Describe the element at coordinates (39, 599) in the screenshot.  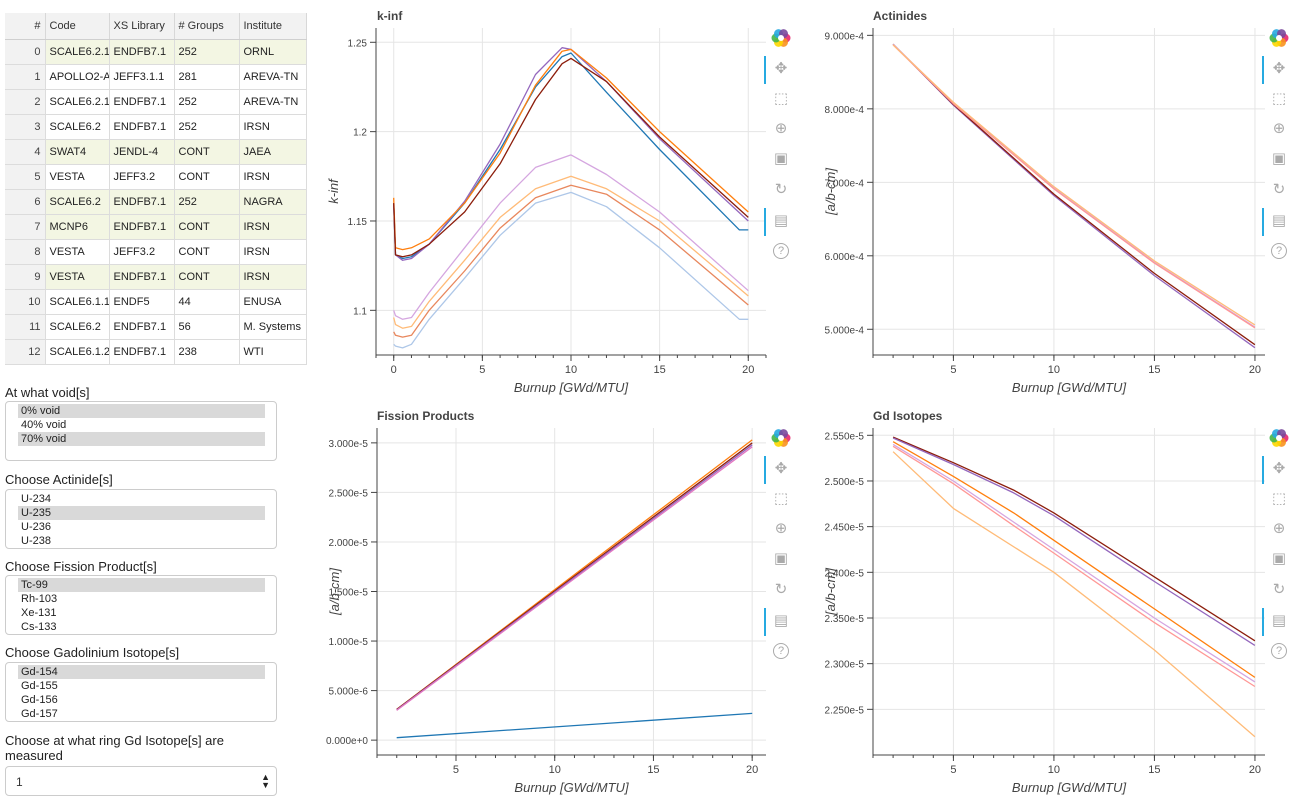
I see `select-option: Rh-103` at that location.